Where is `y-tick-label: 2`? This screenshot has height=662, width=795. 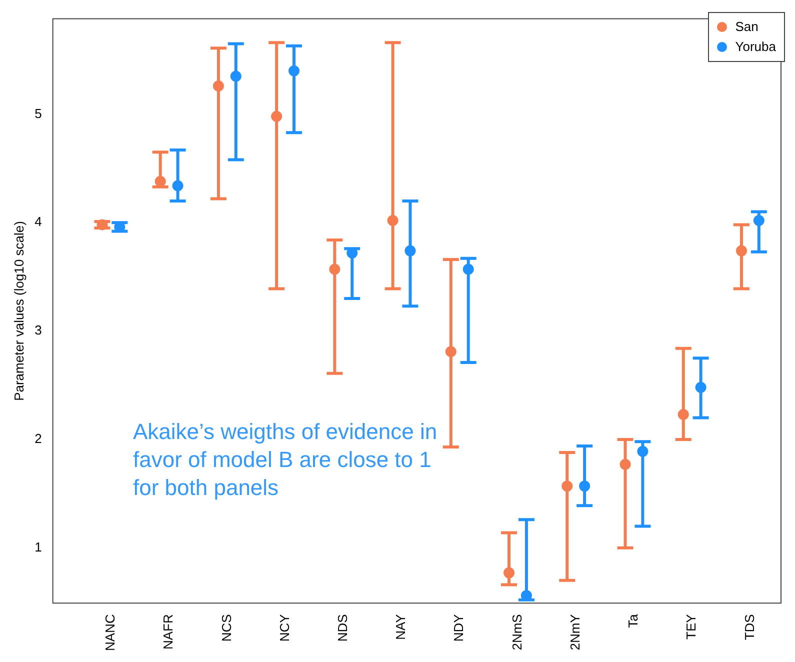
y-tick-label: 2 is located at coordinates (38, 438).